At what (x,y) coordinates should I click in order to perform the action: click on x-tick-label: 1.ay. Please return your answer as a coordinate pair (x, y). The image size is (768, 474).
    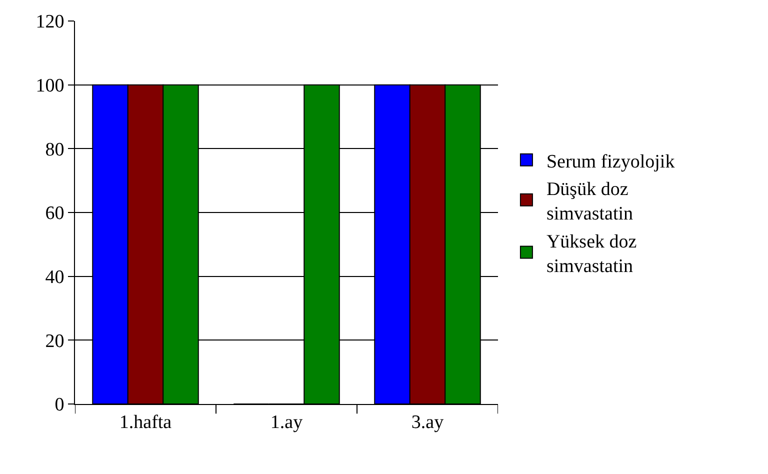
    Looking at the image, I should click on (287, 422).